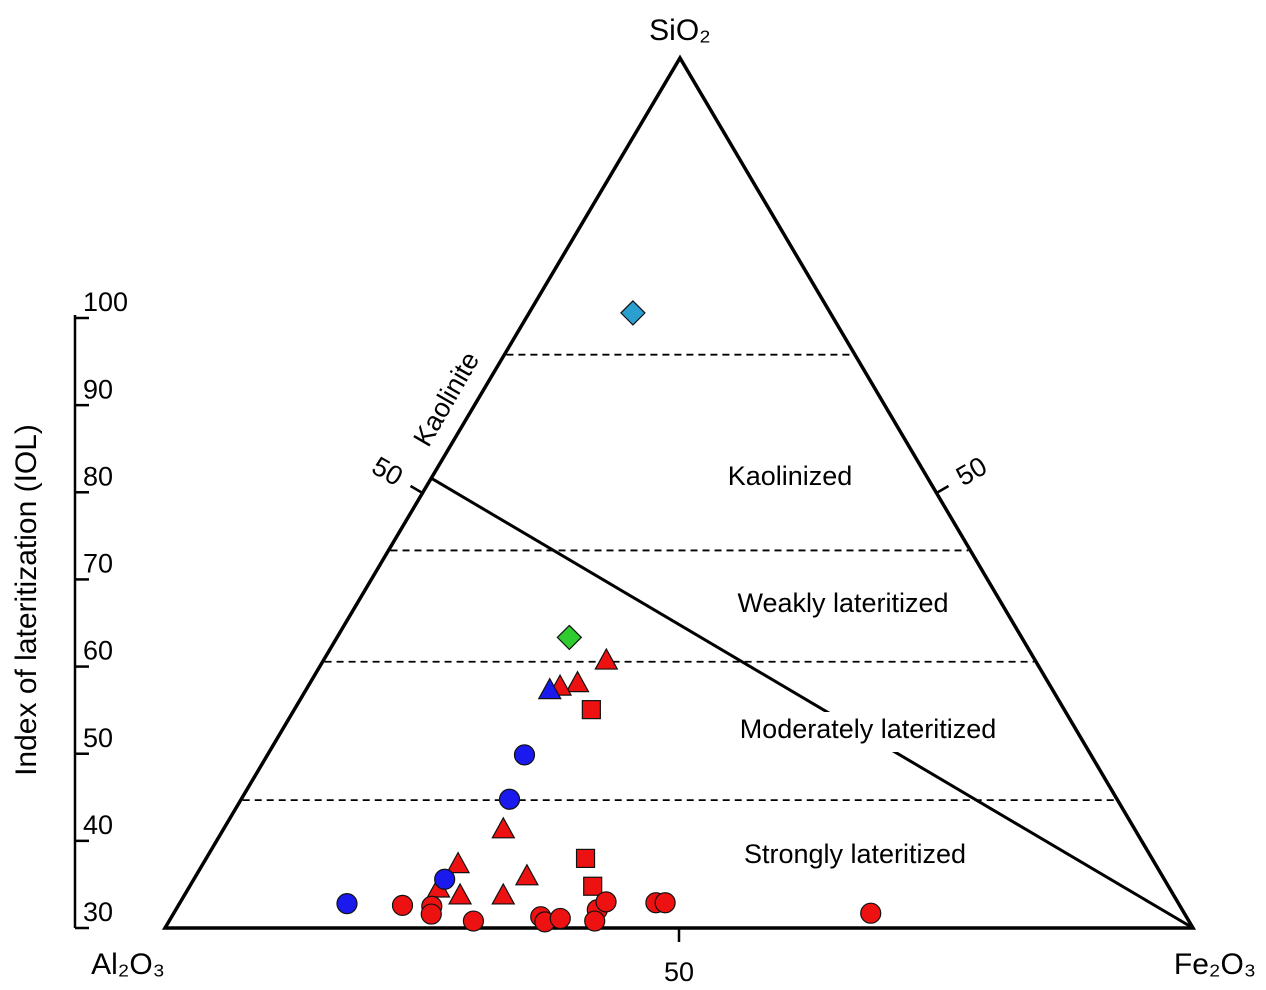  What do you see at coordinates (842, 603) in the screenshot?
I see `zone-label: Weakly lateritized` at bounding box center [842, 603].